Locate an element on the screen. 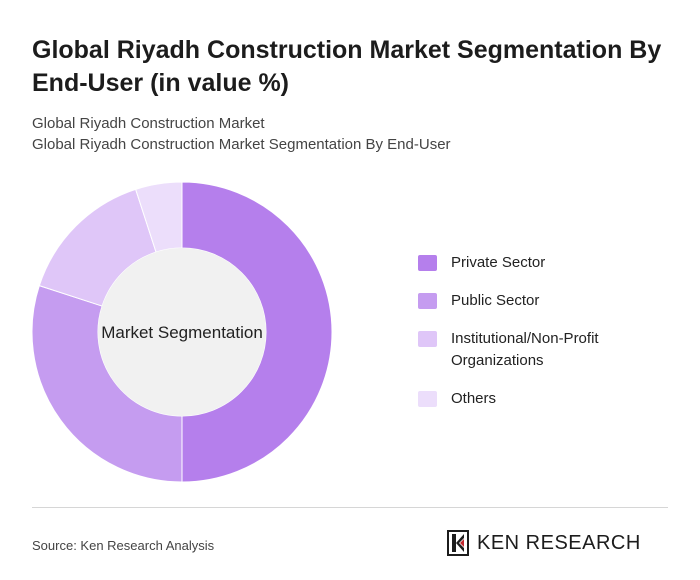  donut-center is located at coordinates (182, 332).